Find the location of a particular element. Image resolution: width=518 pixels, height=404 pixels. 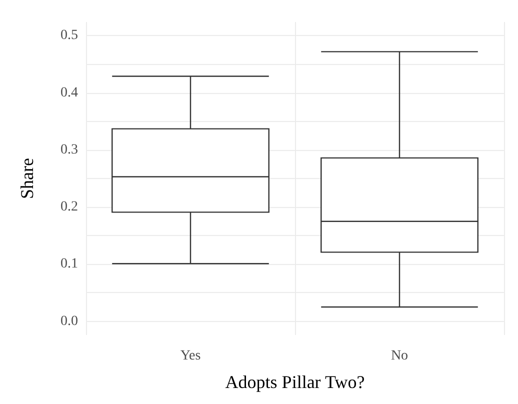

y-axis-title: Share is located at coordinates (27, 178).